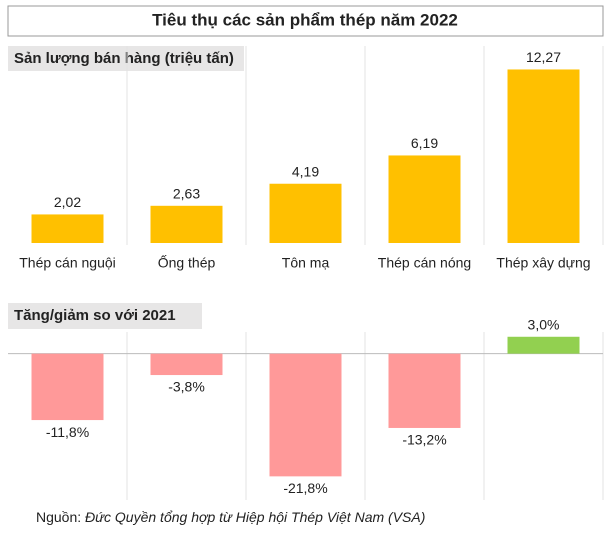  I want to click on x-tick-label: Thép cán nguội, so click(67, 263).